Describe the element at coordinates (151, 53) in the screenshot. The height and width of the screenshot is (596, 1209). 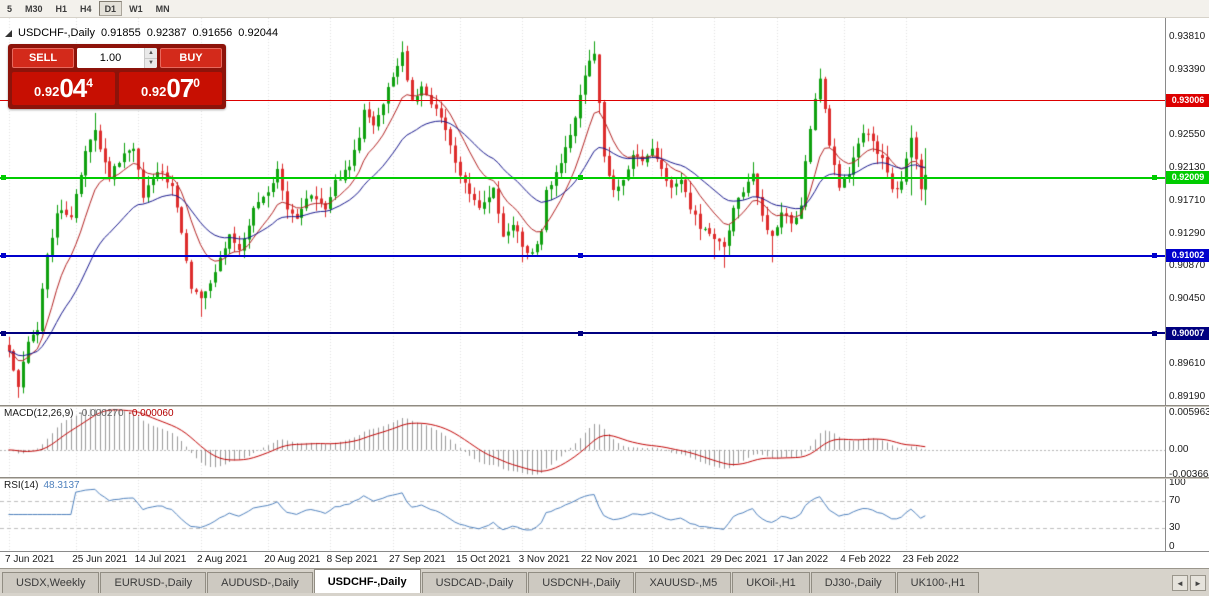
I see `volume-up-icon: ▲` at that location.